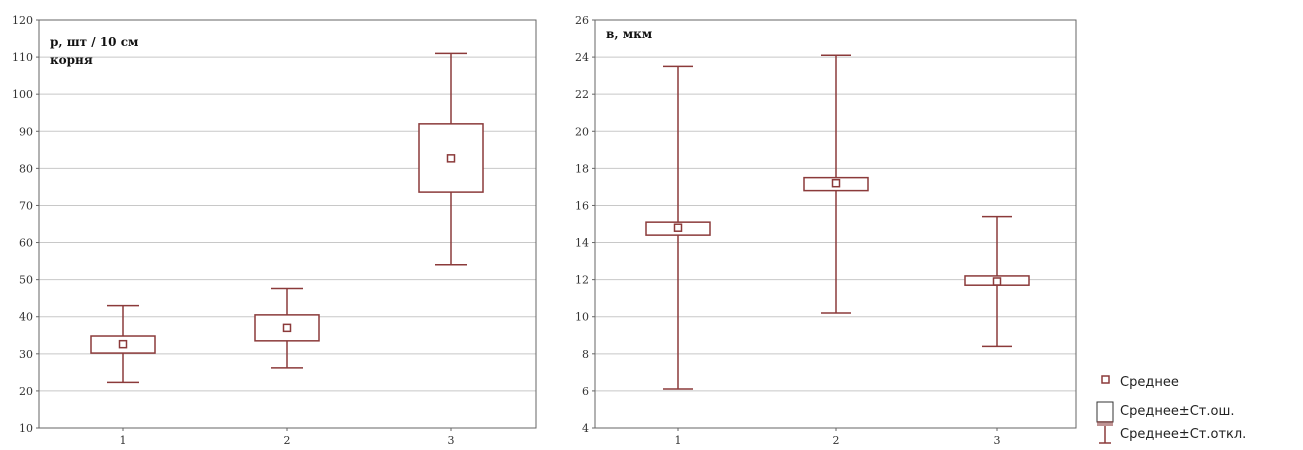 Image resolution: width=1303 pixels, height=450 pixels. I want to click on legend-item-mean: Среднее, so click(1140, 382).